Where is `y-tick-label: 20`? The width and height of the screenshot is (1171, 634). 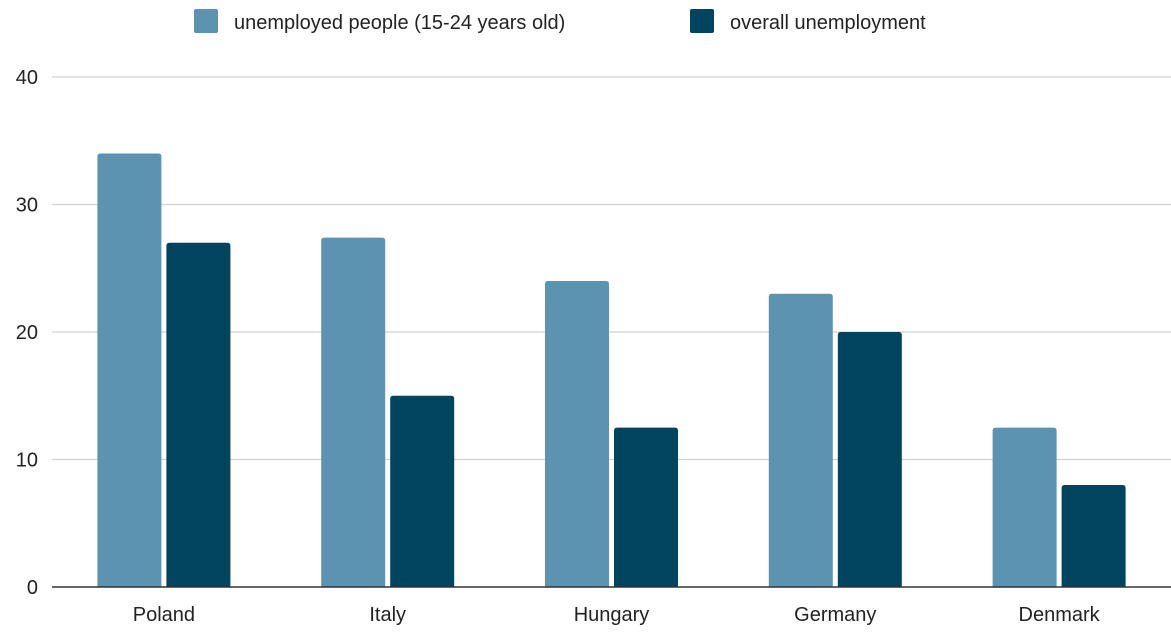 y-tick-label: 20 is located at coordinates (27, 333).